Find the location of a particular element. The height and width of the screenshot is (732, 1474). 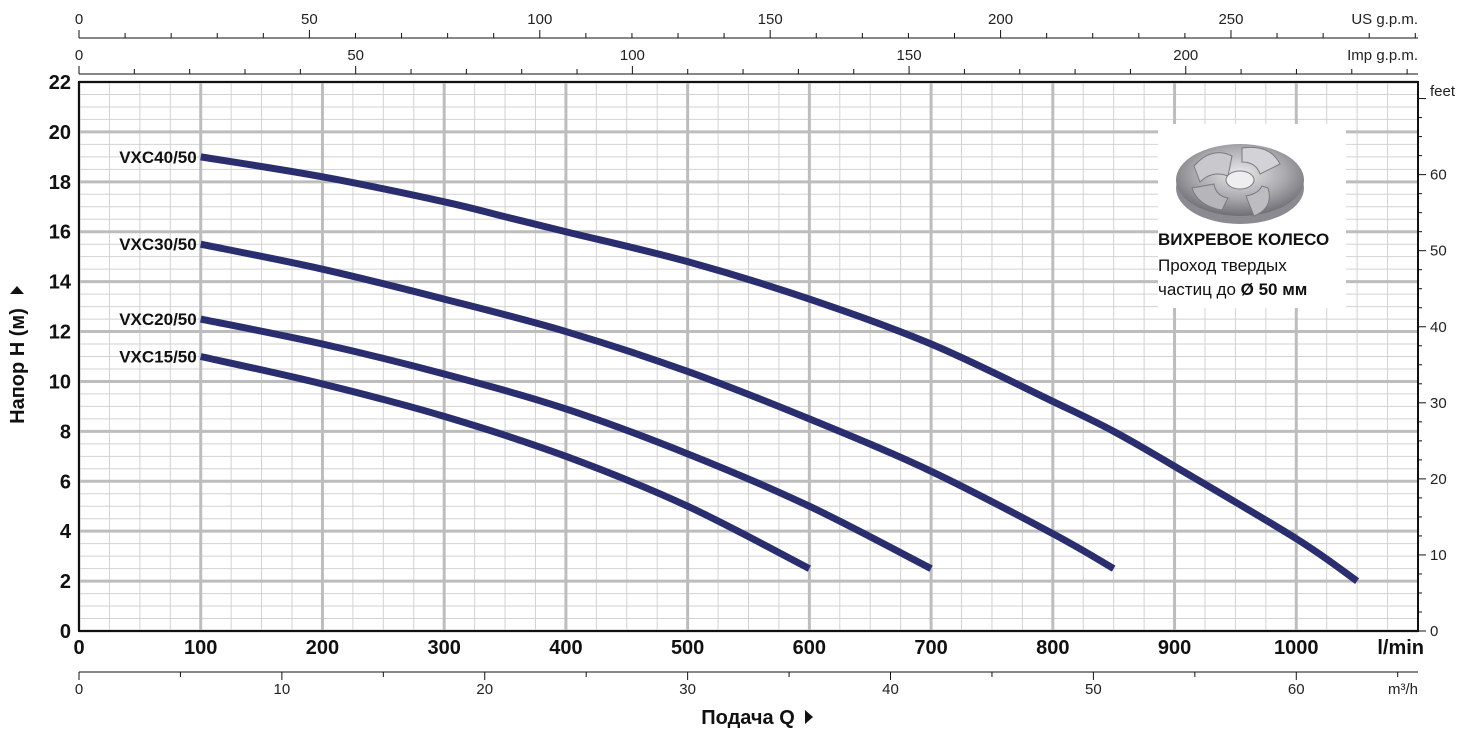

imp-gpm-axis-tick-label: 50 is located at coordinates (355, 55).